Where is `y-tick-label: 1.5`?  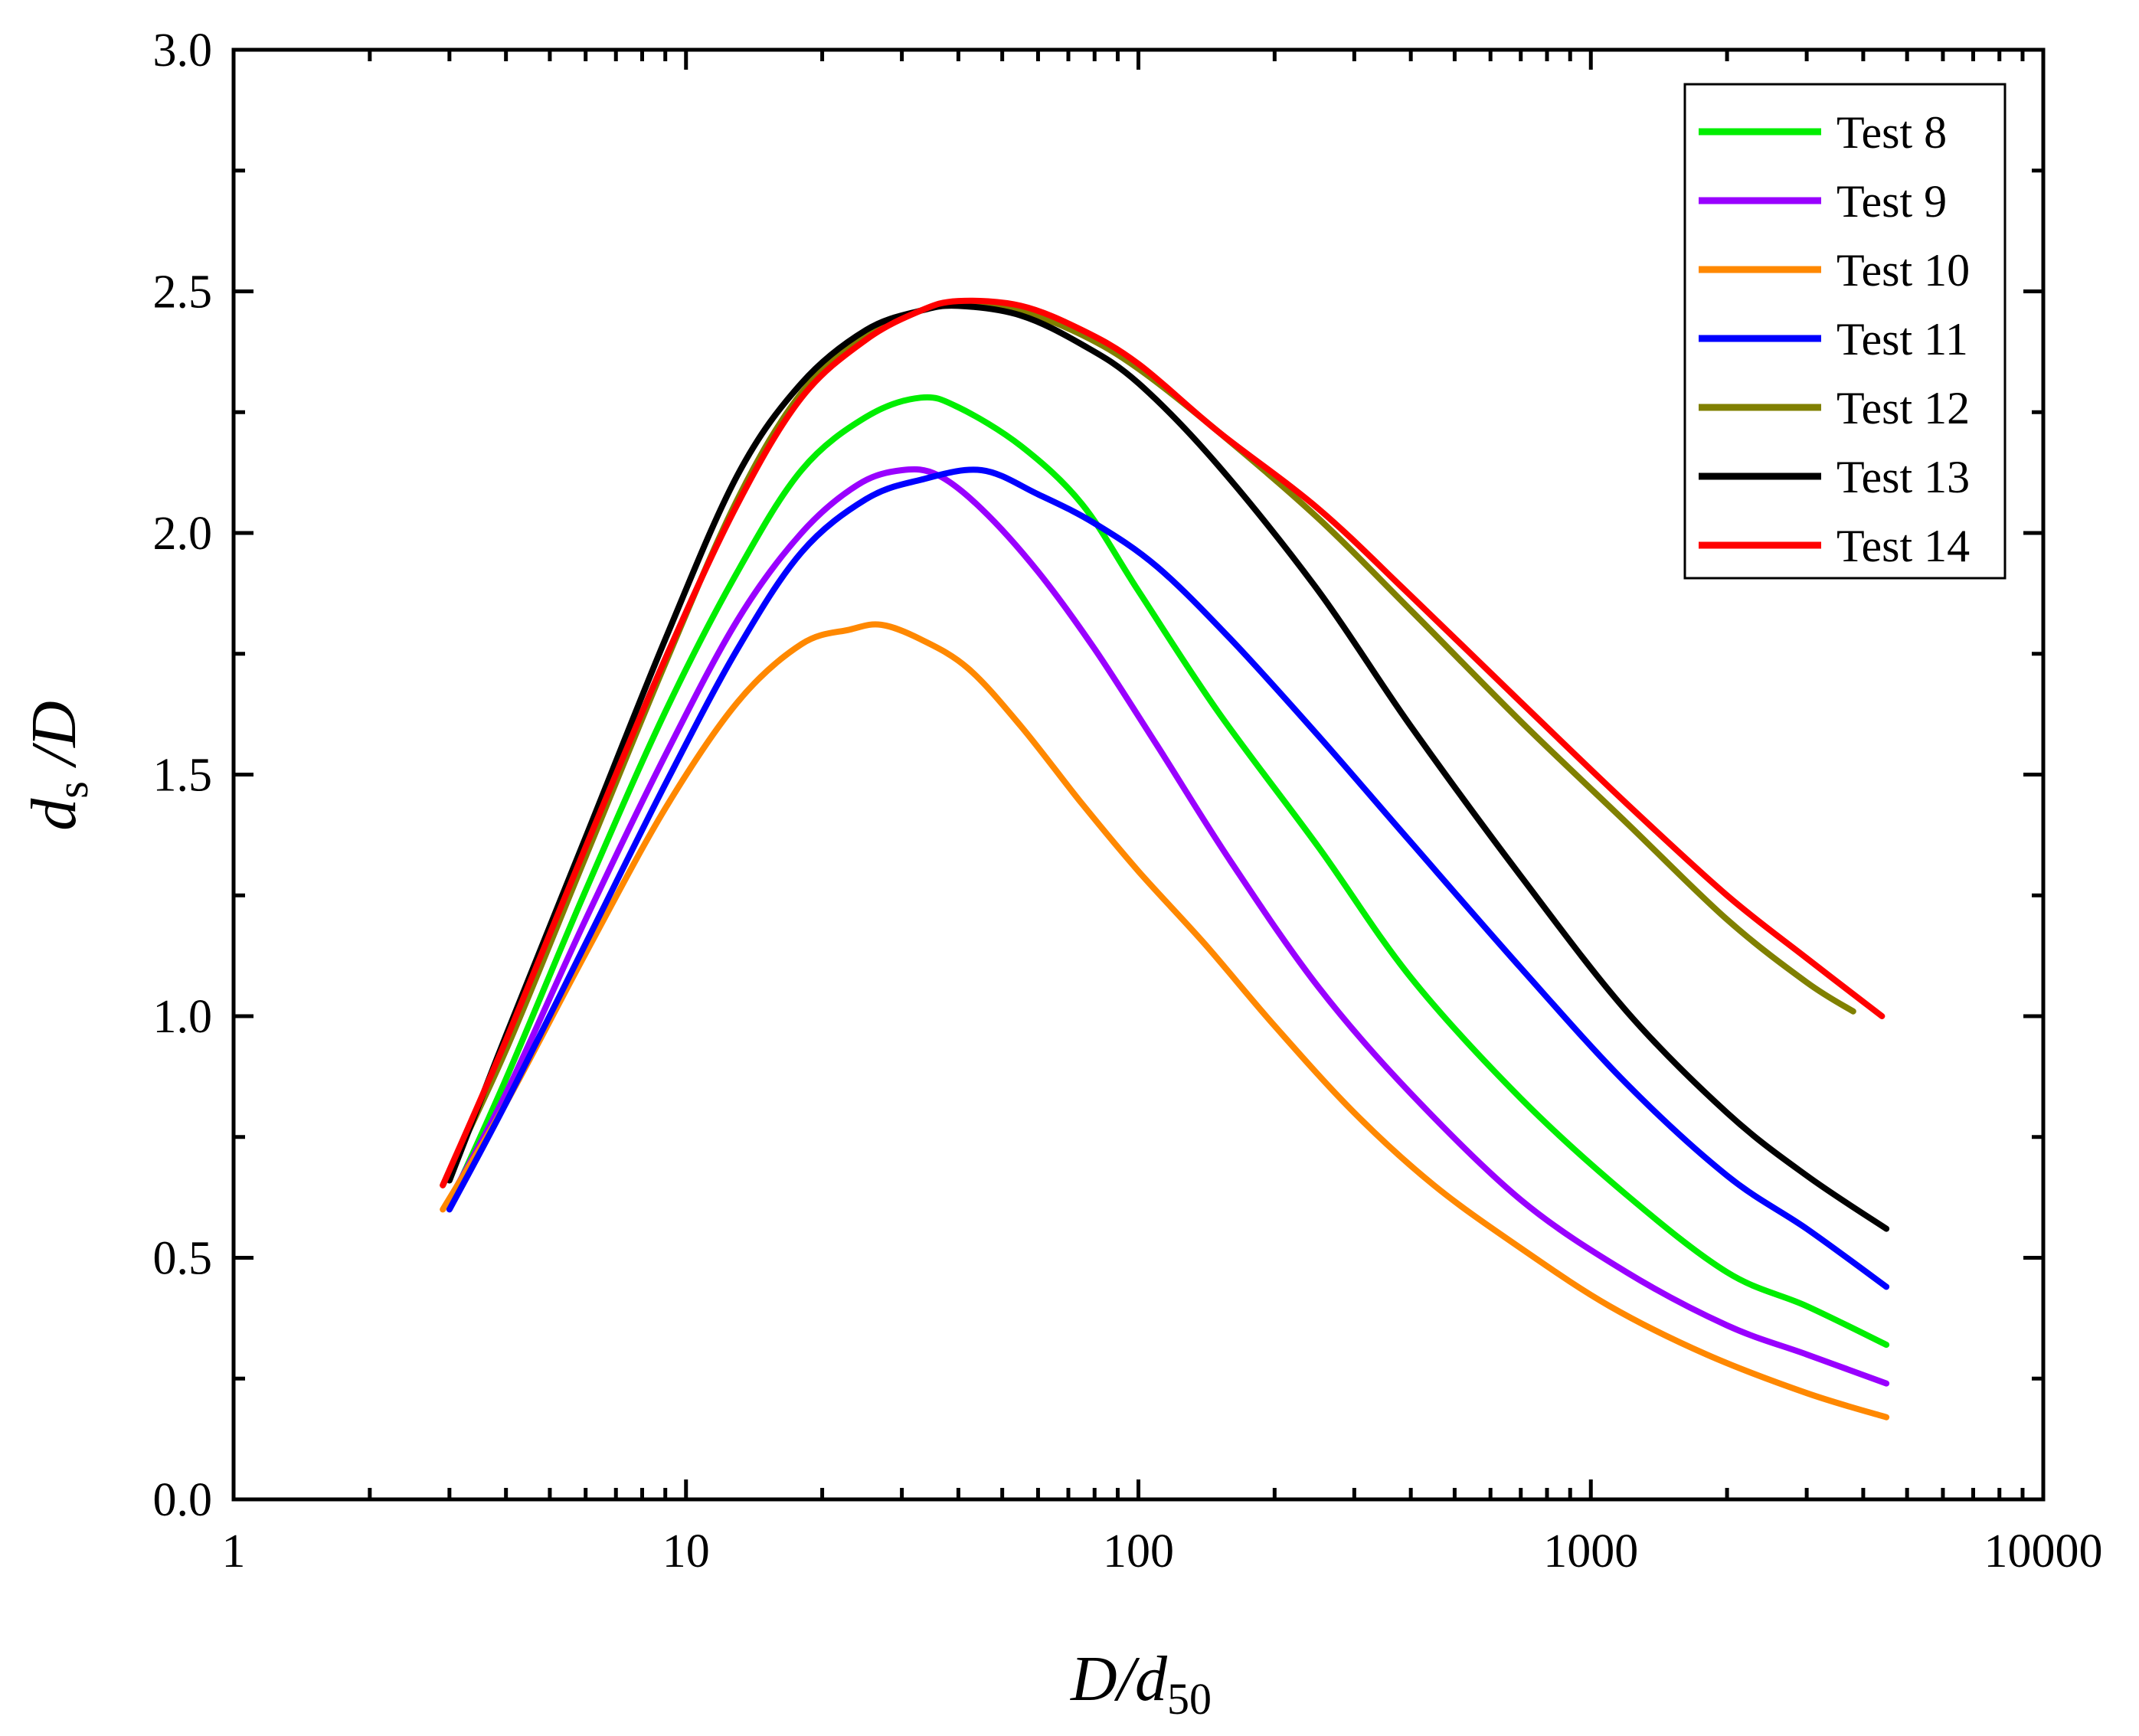 y-tick-label: 1.5 is located at coordinates (183, 776).